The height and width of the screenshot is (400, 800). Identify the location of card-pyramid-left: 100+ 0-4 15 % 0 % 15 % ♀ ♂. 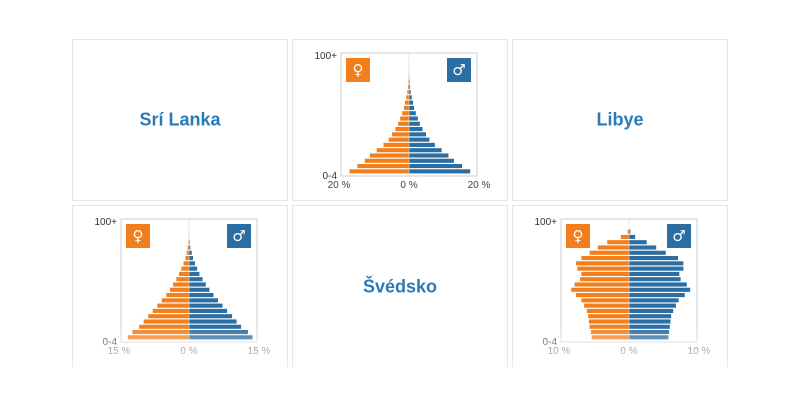
(180, 286).